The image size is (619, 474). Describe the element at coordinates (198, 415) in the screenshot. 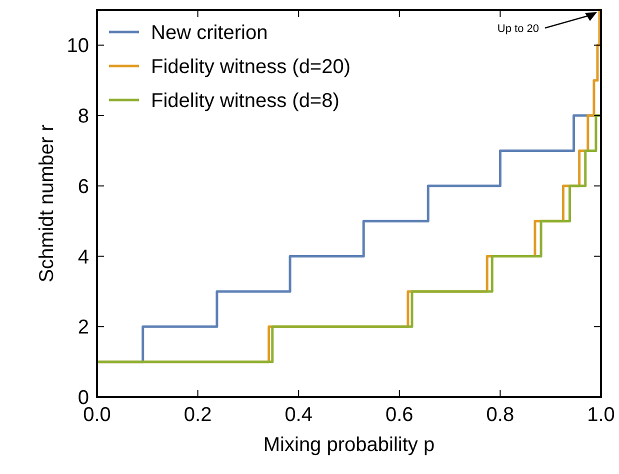

I see `x-tick-label: 0.2` at that location.